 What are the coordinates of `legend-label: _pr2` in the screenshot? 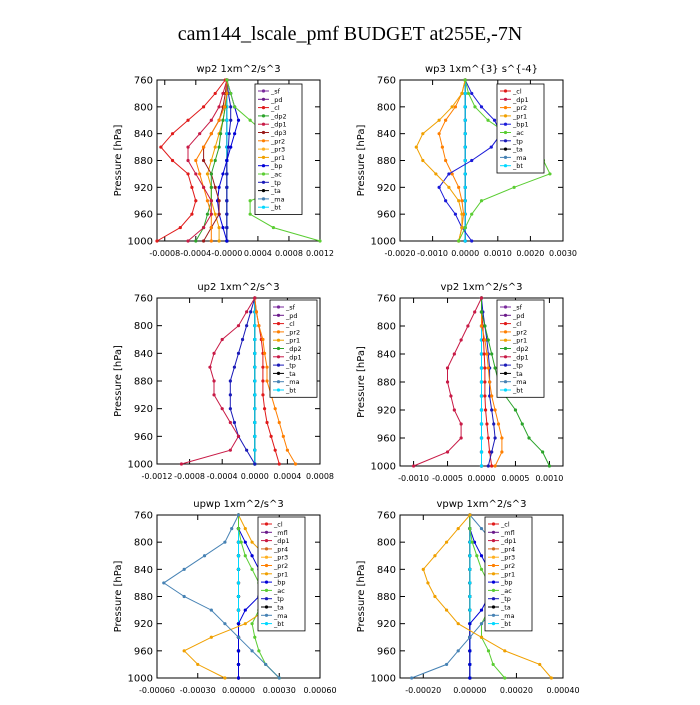 It's located at (277, 141).